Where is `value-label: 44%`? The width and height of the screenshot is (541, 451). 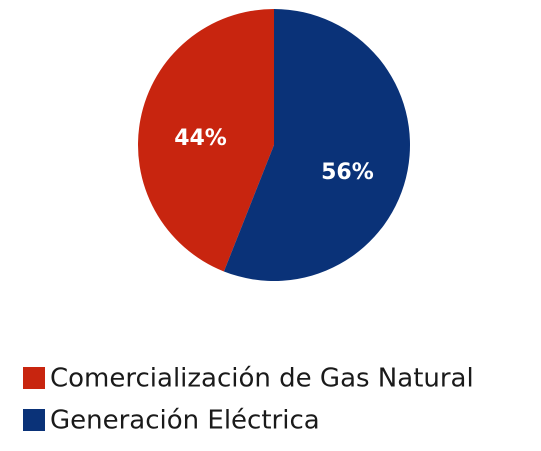
value-label: 44% is located at coordinates (200, 138).